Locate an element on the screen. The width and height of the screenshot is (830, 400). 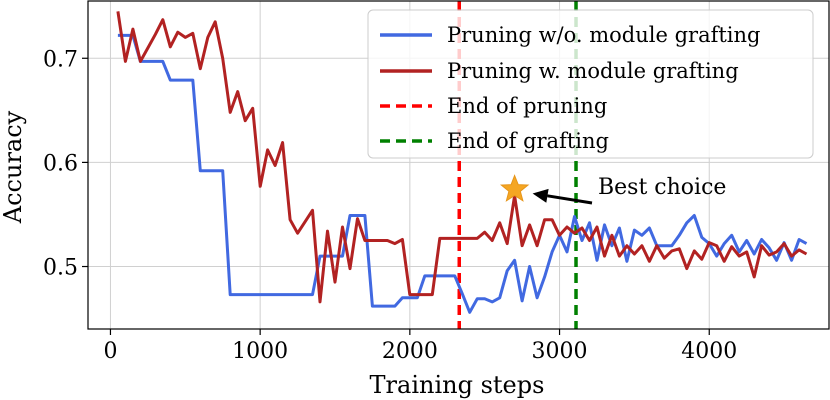
legend-label-series-0: Pruning w/o. module grafting is located at coordinates (604, 35).